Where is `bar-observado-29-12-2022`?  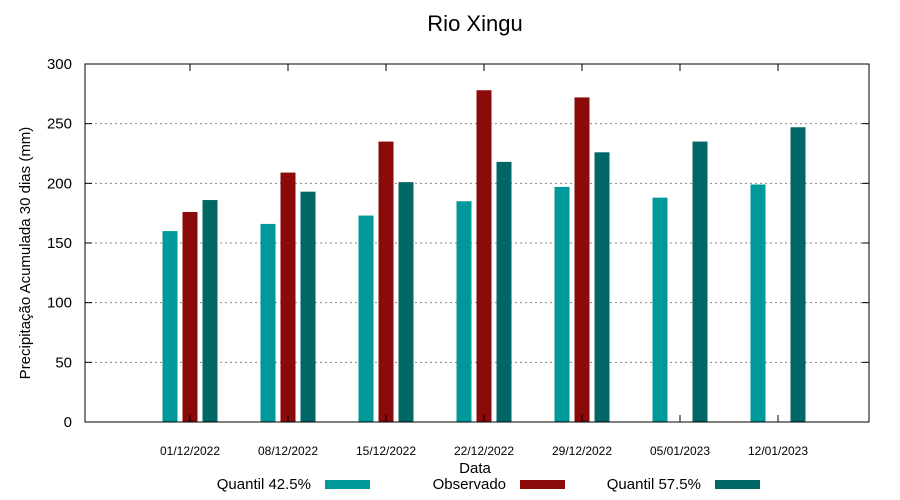
bar-observado-29-12-2022 is located at coordinates (582, 259).